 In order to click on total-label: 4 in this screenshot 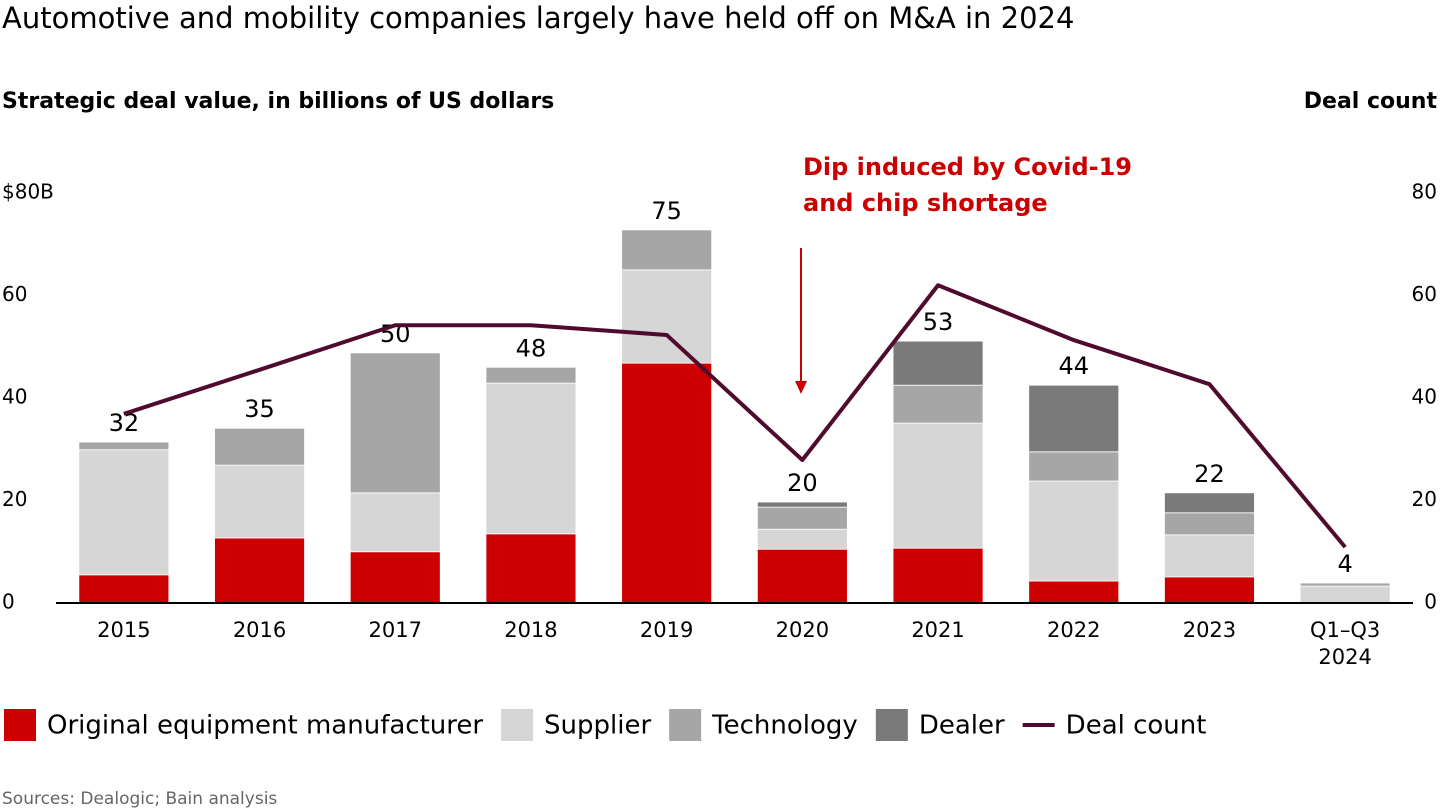, I will do `click(1345, 564)`.